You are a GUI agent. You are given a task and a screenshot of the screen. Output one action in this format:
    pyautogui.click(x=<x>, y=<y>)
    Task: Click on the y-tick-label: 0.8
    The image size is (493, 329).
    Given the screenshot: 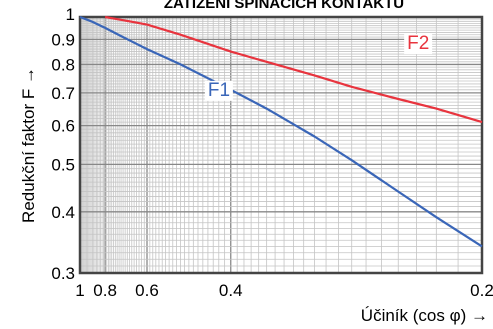 What is the action you would take?
    pyautogui.click(x=63, y=64)
    